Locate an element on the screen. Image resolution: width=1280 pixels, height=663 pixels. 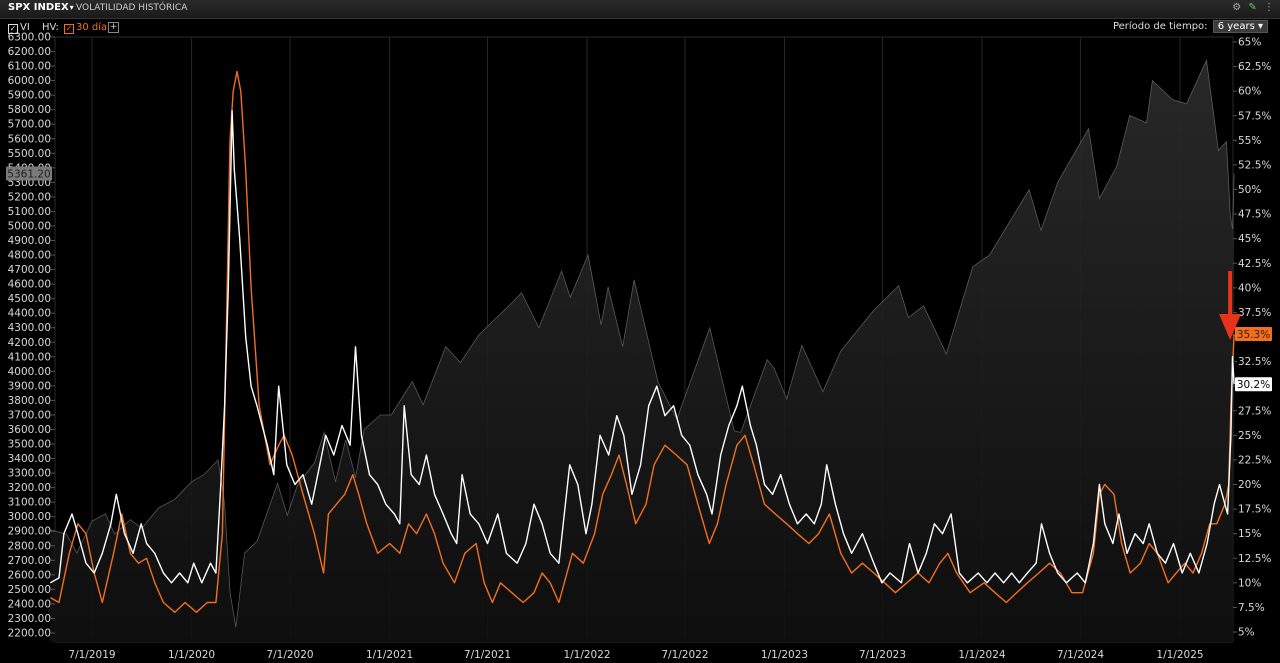
right-tick-label: 12.5% is located at coordinates (1254, 559).